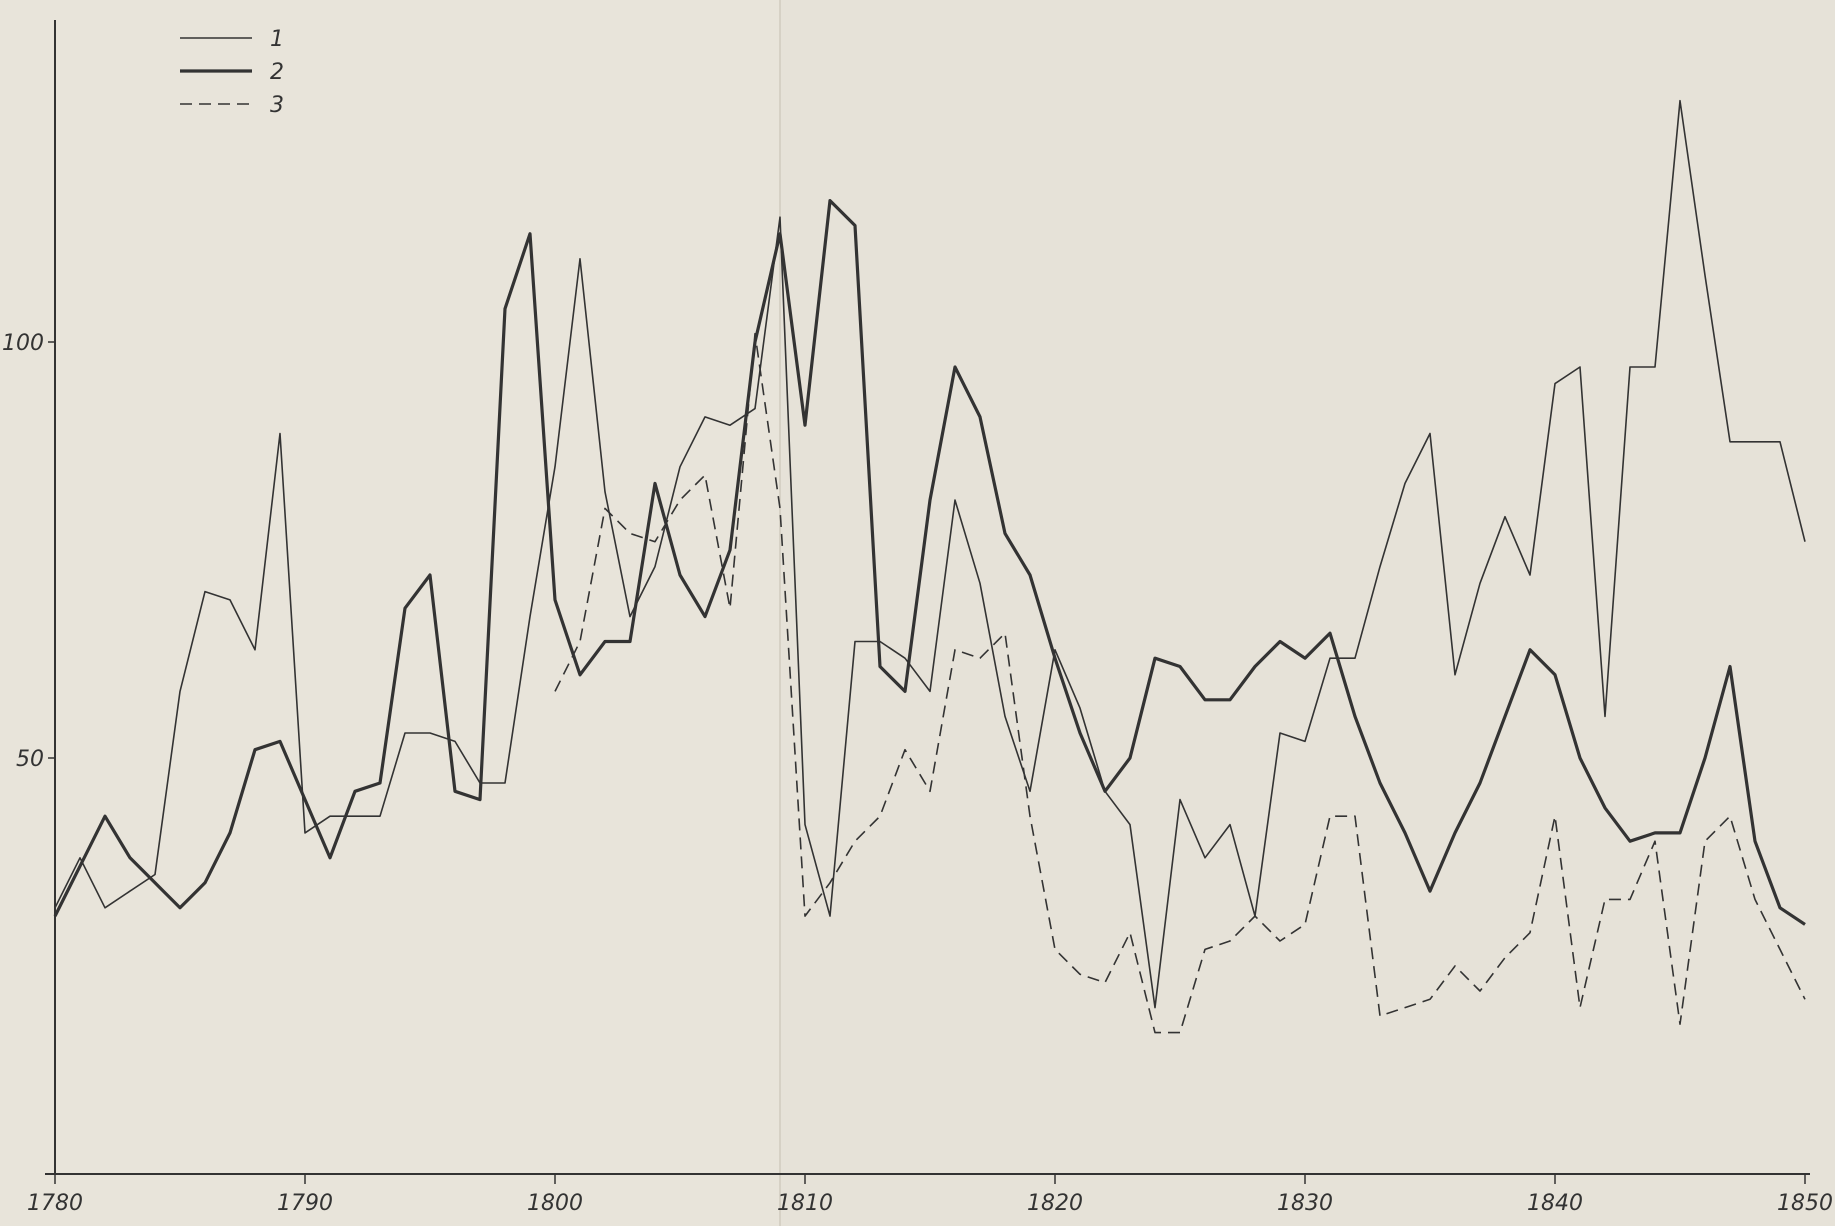 The width and height of the screenshot is (1835, 1226). What do you see at coordinates (232, 72) in the screenshot?
I see `legend: 1 2 3` at bounding box center [232, 72].